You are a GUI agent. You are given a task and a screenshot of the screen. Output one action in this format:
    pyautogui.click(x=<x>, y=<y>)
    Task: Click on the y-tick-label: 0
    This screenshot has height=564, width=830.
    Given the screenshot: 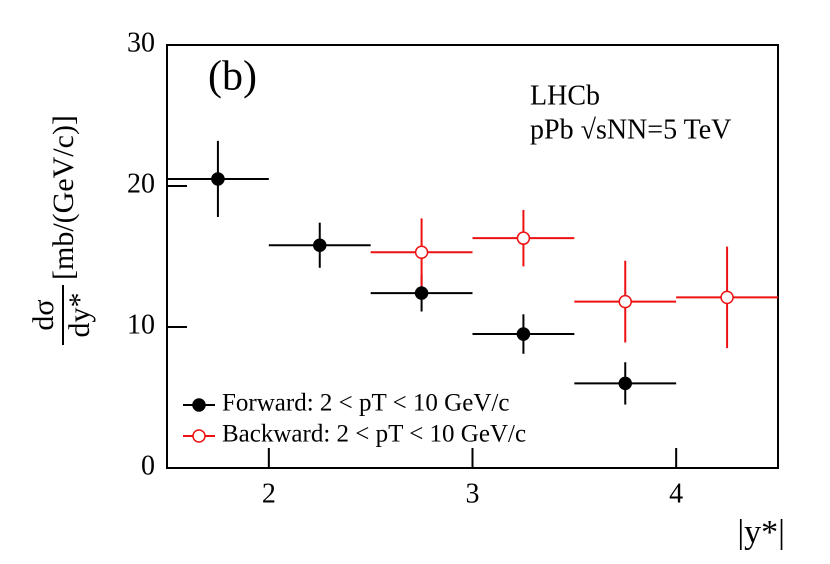 What is the action you would take?
    pyautogui.click(x=148, y=465)
    